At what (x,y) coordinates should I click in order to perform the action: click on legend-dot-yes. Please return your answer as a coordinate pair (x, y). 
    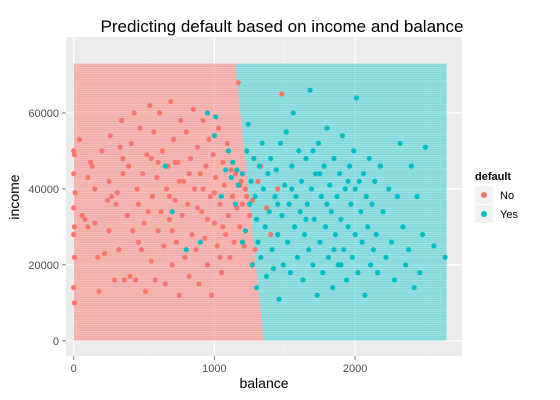
    Looking at the image, I should click on (484, 214).